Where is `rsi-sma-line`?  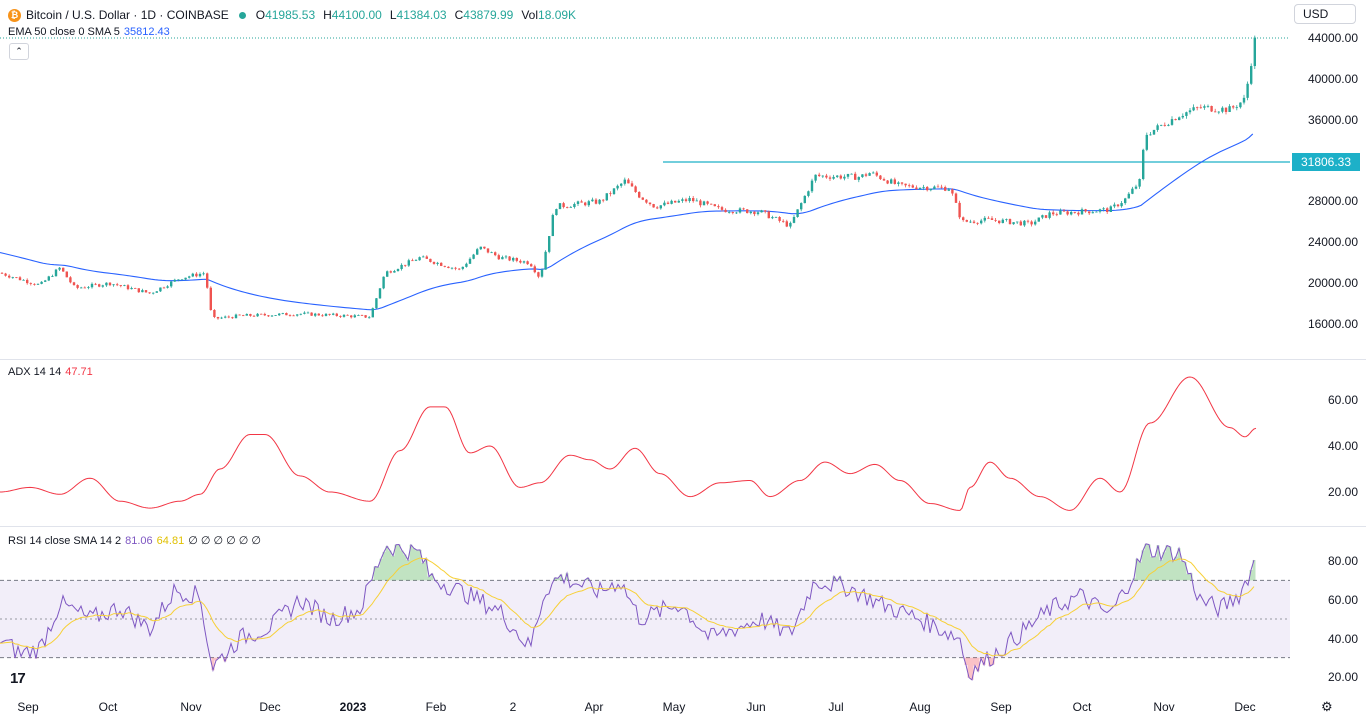
rsi-sma-line is located at coordinates (627, 607).